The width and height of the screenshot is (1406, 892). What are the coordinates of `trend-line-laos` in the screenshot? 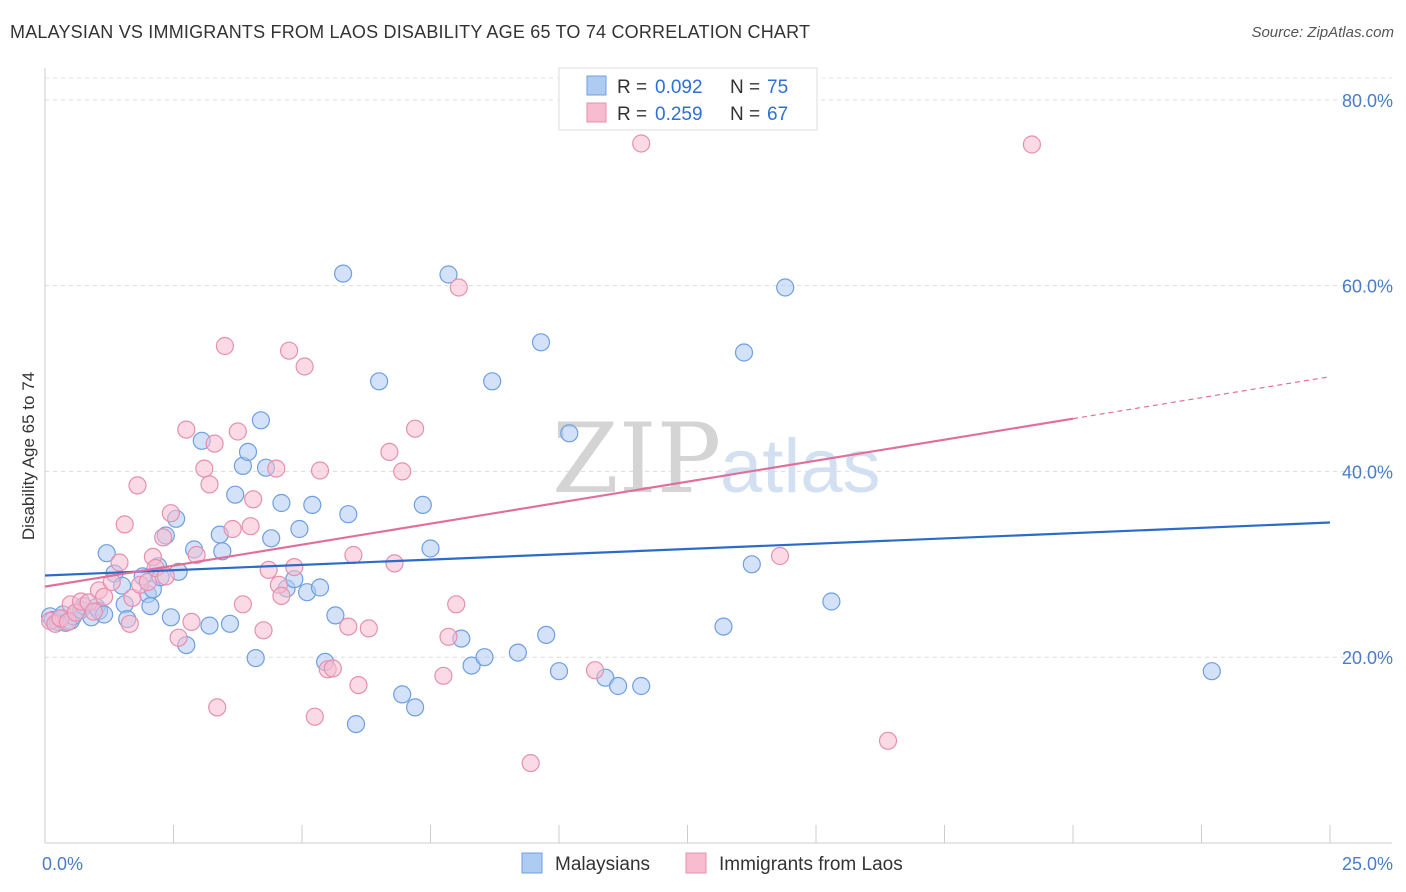 It's located at (559, 502).